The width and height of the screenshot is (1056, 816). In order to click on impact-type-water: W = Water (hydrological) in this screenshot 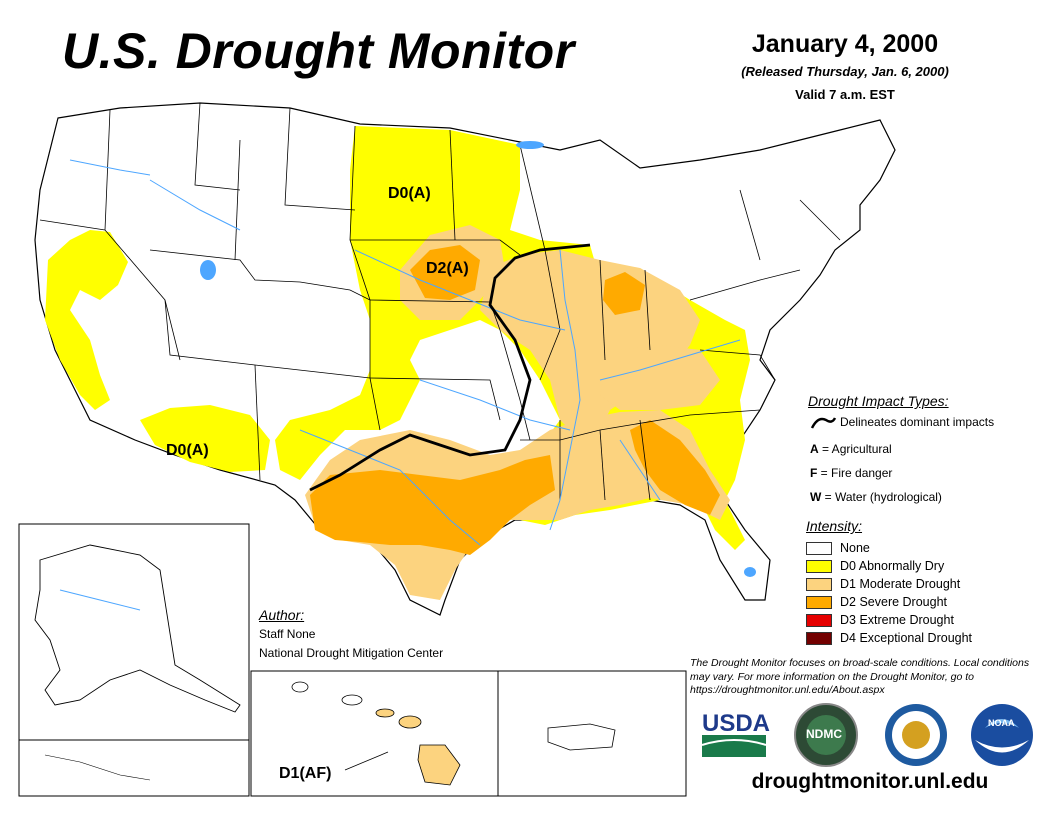, I will do `click(876, 497)`.